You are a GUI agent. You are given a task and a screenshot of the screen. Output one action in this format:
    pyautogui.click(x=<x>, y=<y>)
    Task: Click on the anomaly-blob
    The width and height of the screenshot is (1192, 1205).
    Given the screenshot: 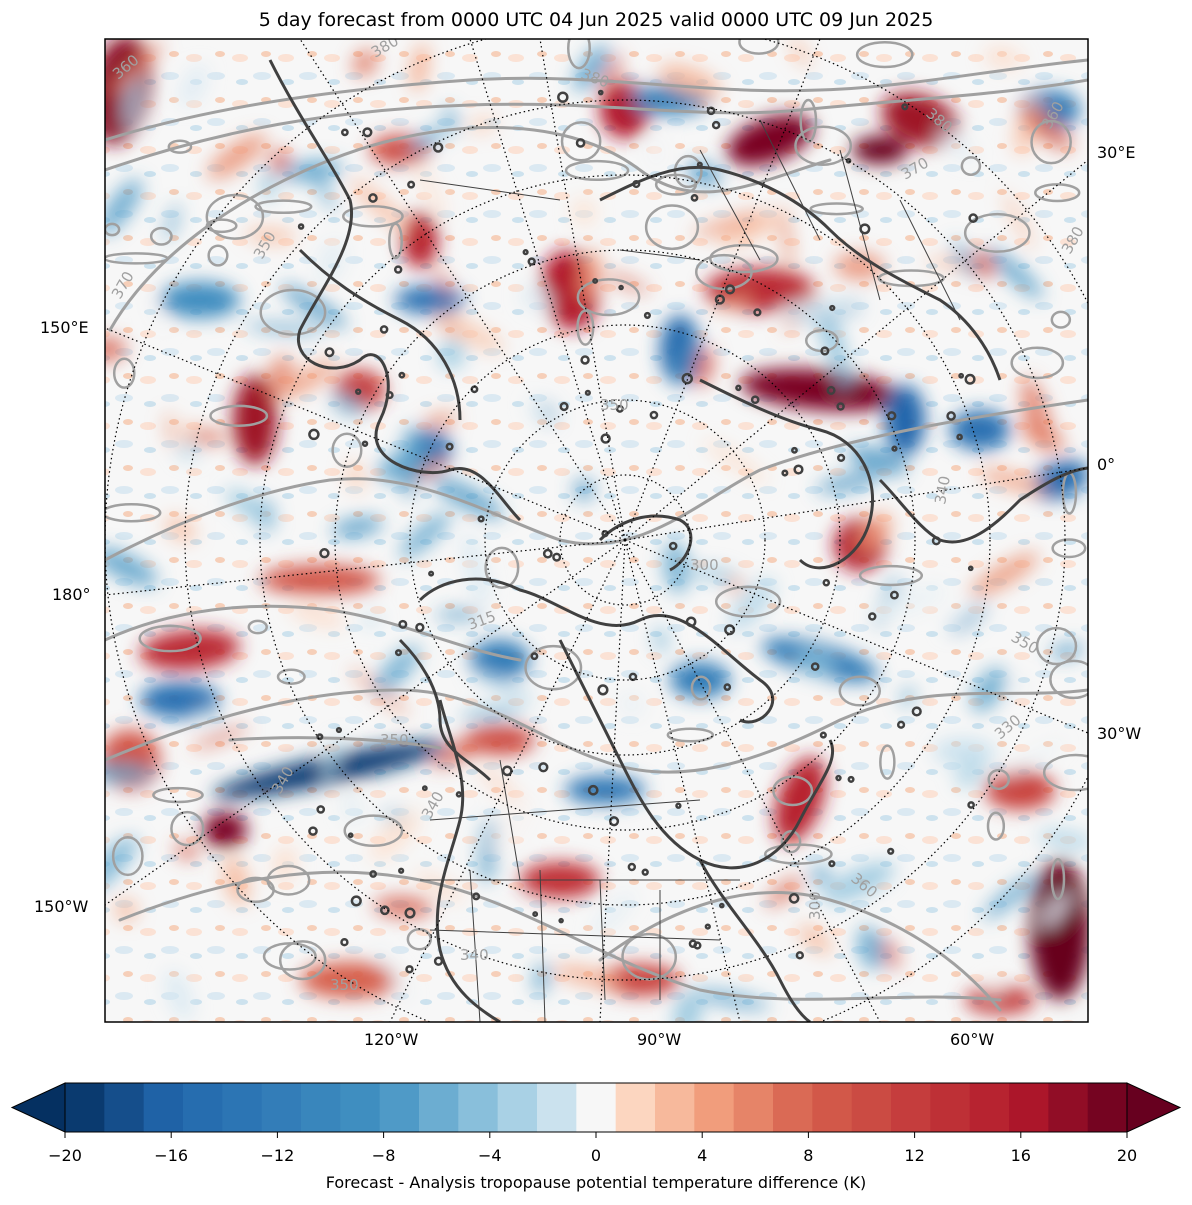 What is the action you would take?
    pyautogui.click(x=700, y=680)
    